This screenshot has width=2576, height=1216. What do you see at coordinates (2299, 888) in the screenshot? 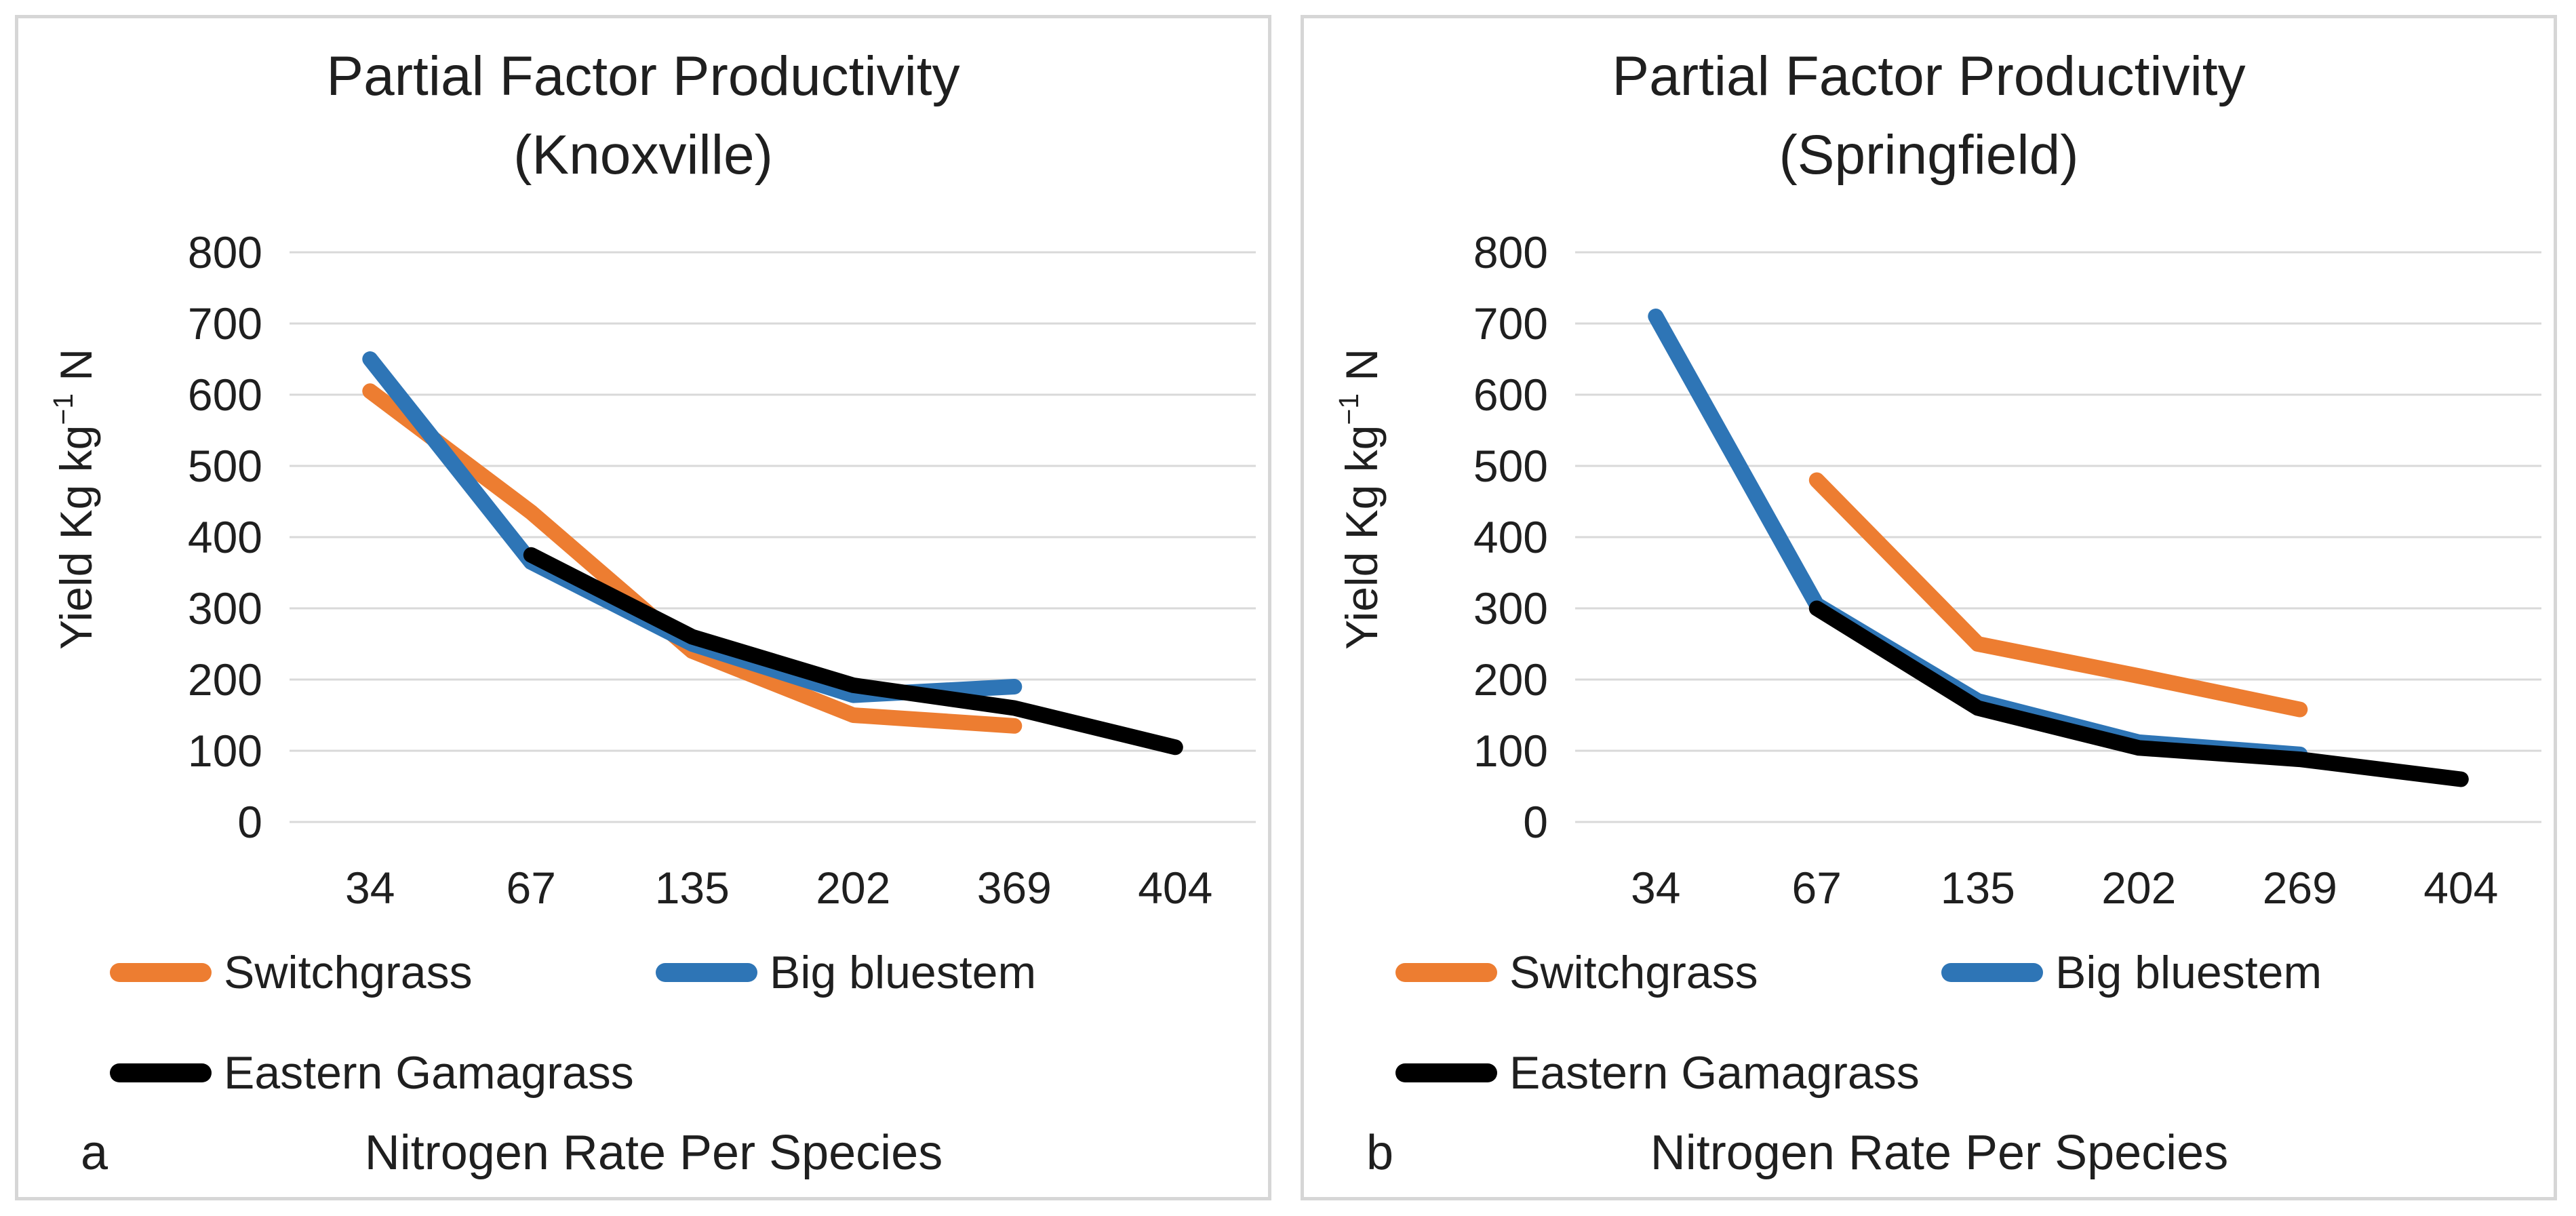
I see `x-tick-label-269: 269` at bounding box center [2299, 888].